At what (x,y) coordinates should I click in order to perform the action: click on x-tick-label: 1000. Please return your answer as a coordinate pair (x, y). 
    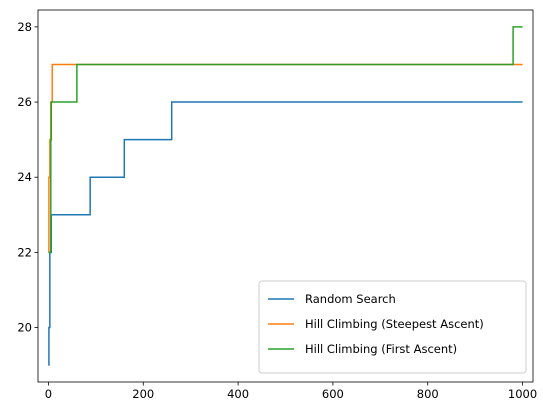
    Looking at the image, I should click on (522, 394).